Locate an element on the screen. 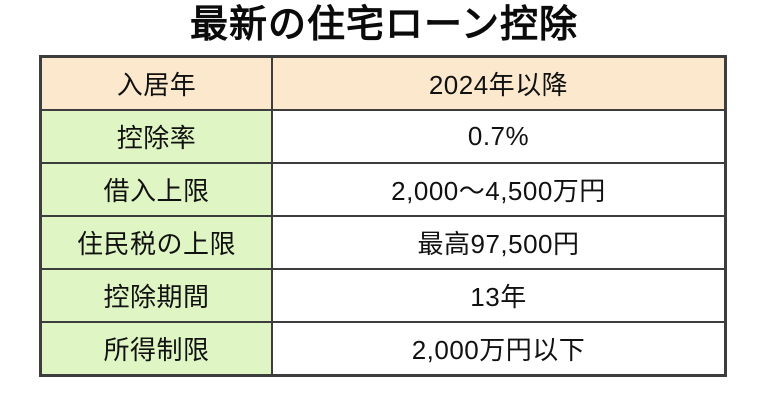 The width and height of the screenshot is (768, 402). row-value: 2024年以降 is located at coordinates (499, 83).